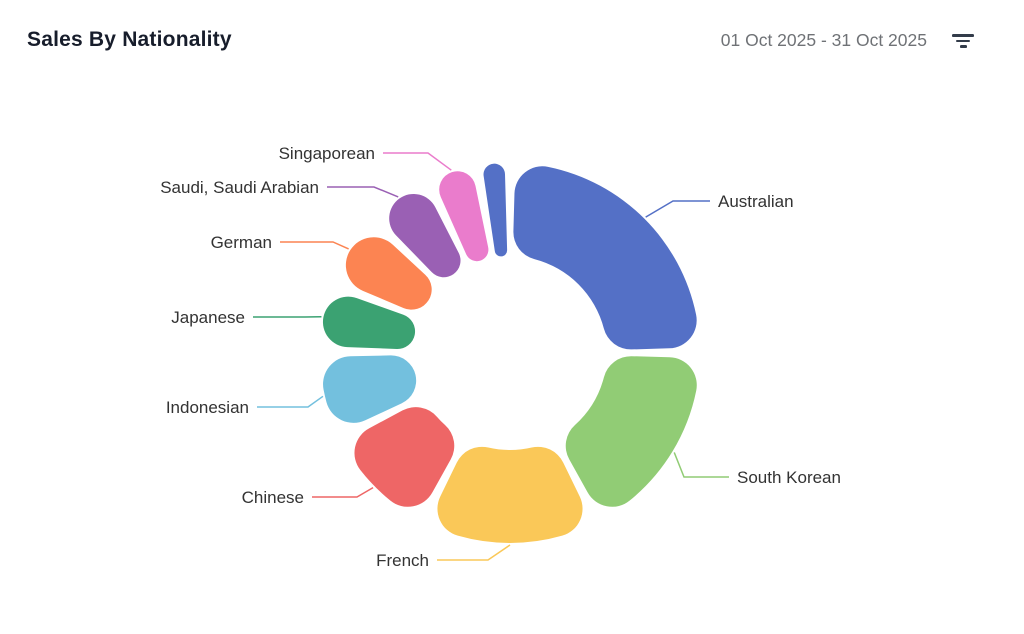  I want to click on label-line-singaporean, so click(417, 161).